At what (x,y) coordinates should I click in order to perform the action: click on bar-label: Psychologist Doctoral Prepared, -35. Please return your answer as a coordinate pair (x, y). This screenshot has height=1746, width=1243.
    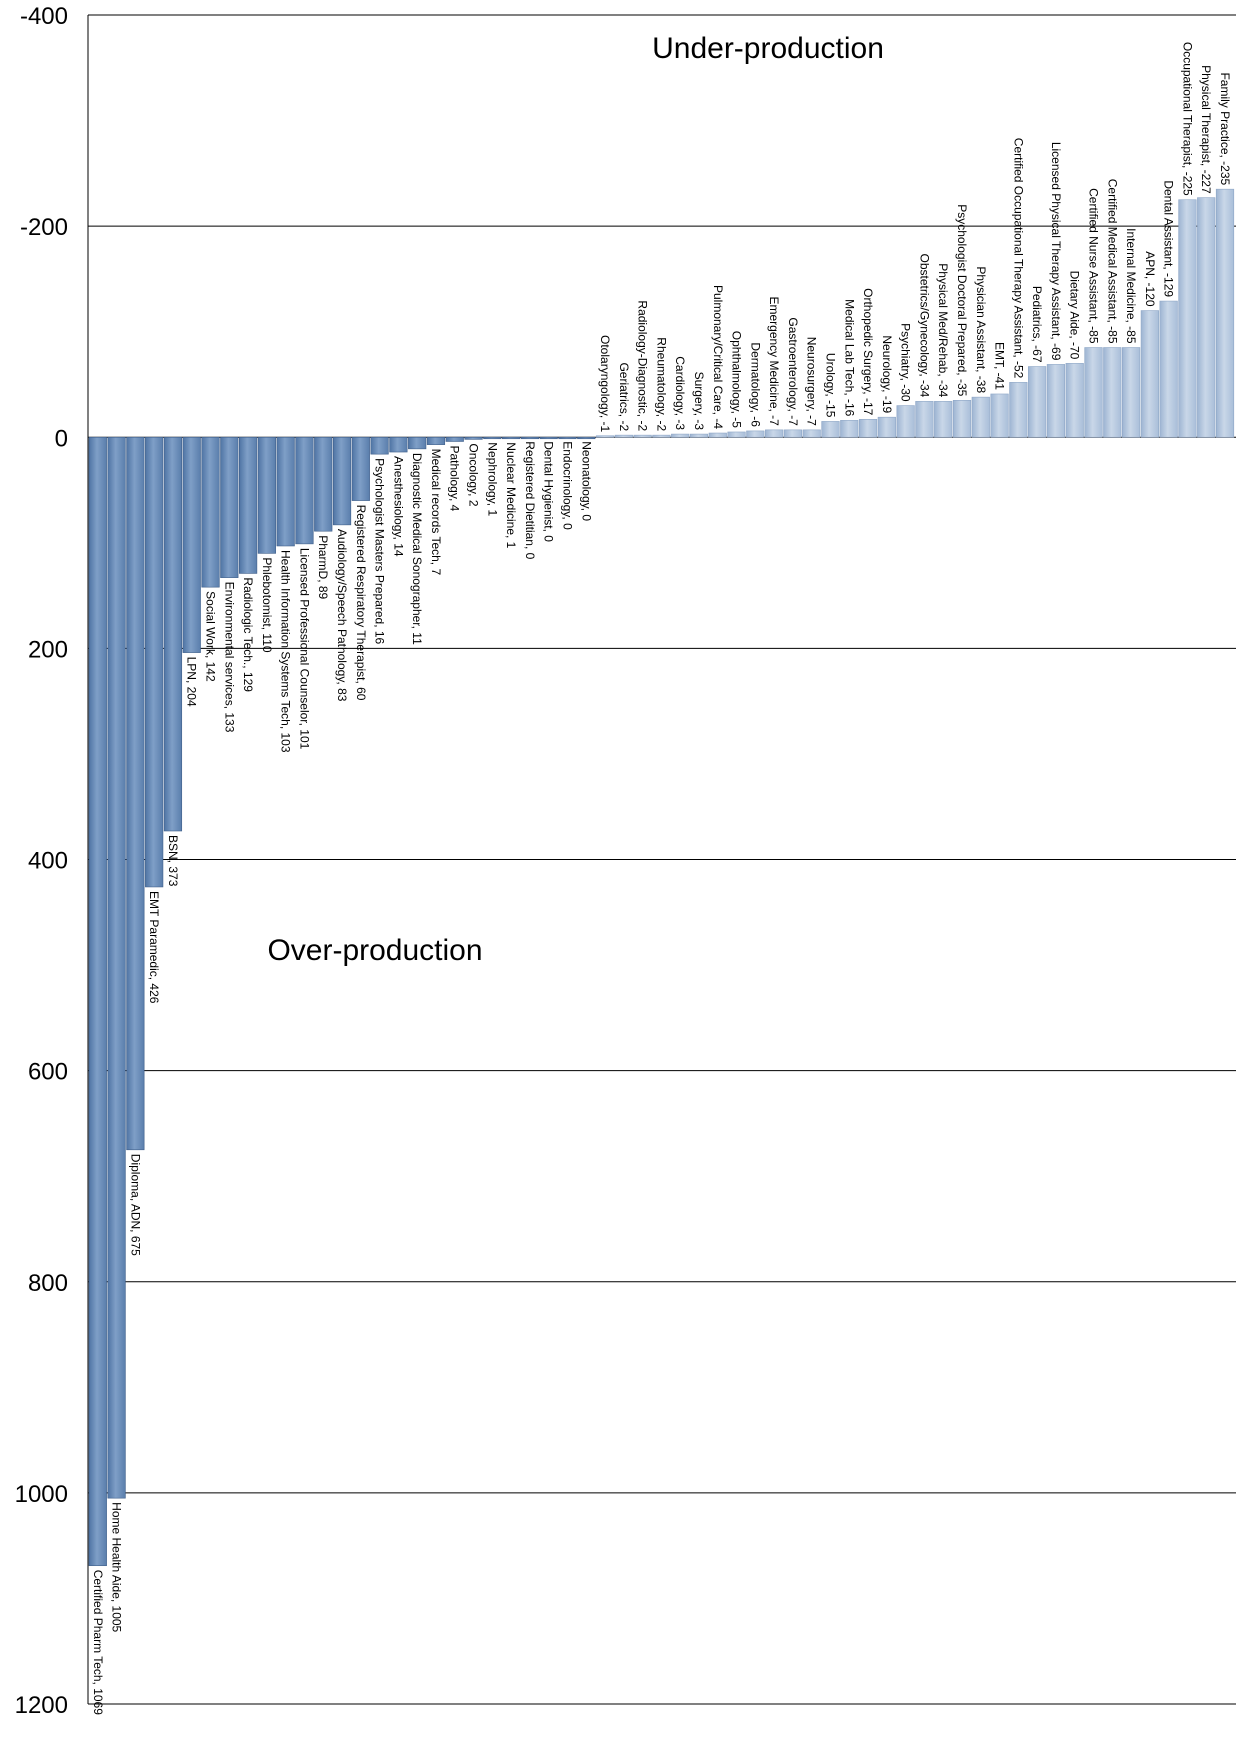
    Looking at the image, I should click on (962, 300).